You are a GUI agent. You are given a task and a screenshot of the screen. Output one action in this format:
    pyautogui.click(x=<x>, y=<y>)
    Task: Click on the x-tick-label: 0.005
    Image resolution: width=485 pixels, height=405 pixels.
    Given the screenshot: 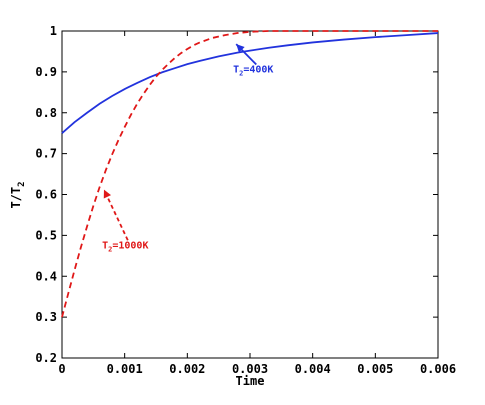 What is the action you would take?
    pyautogui.click(x=375, y=369)
    